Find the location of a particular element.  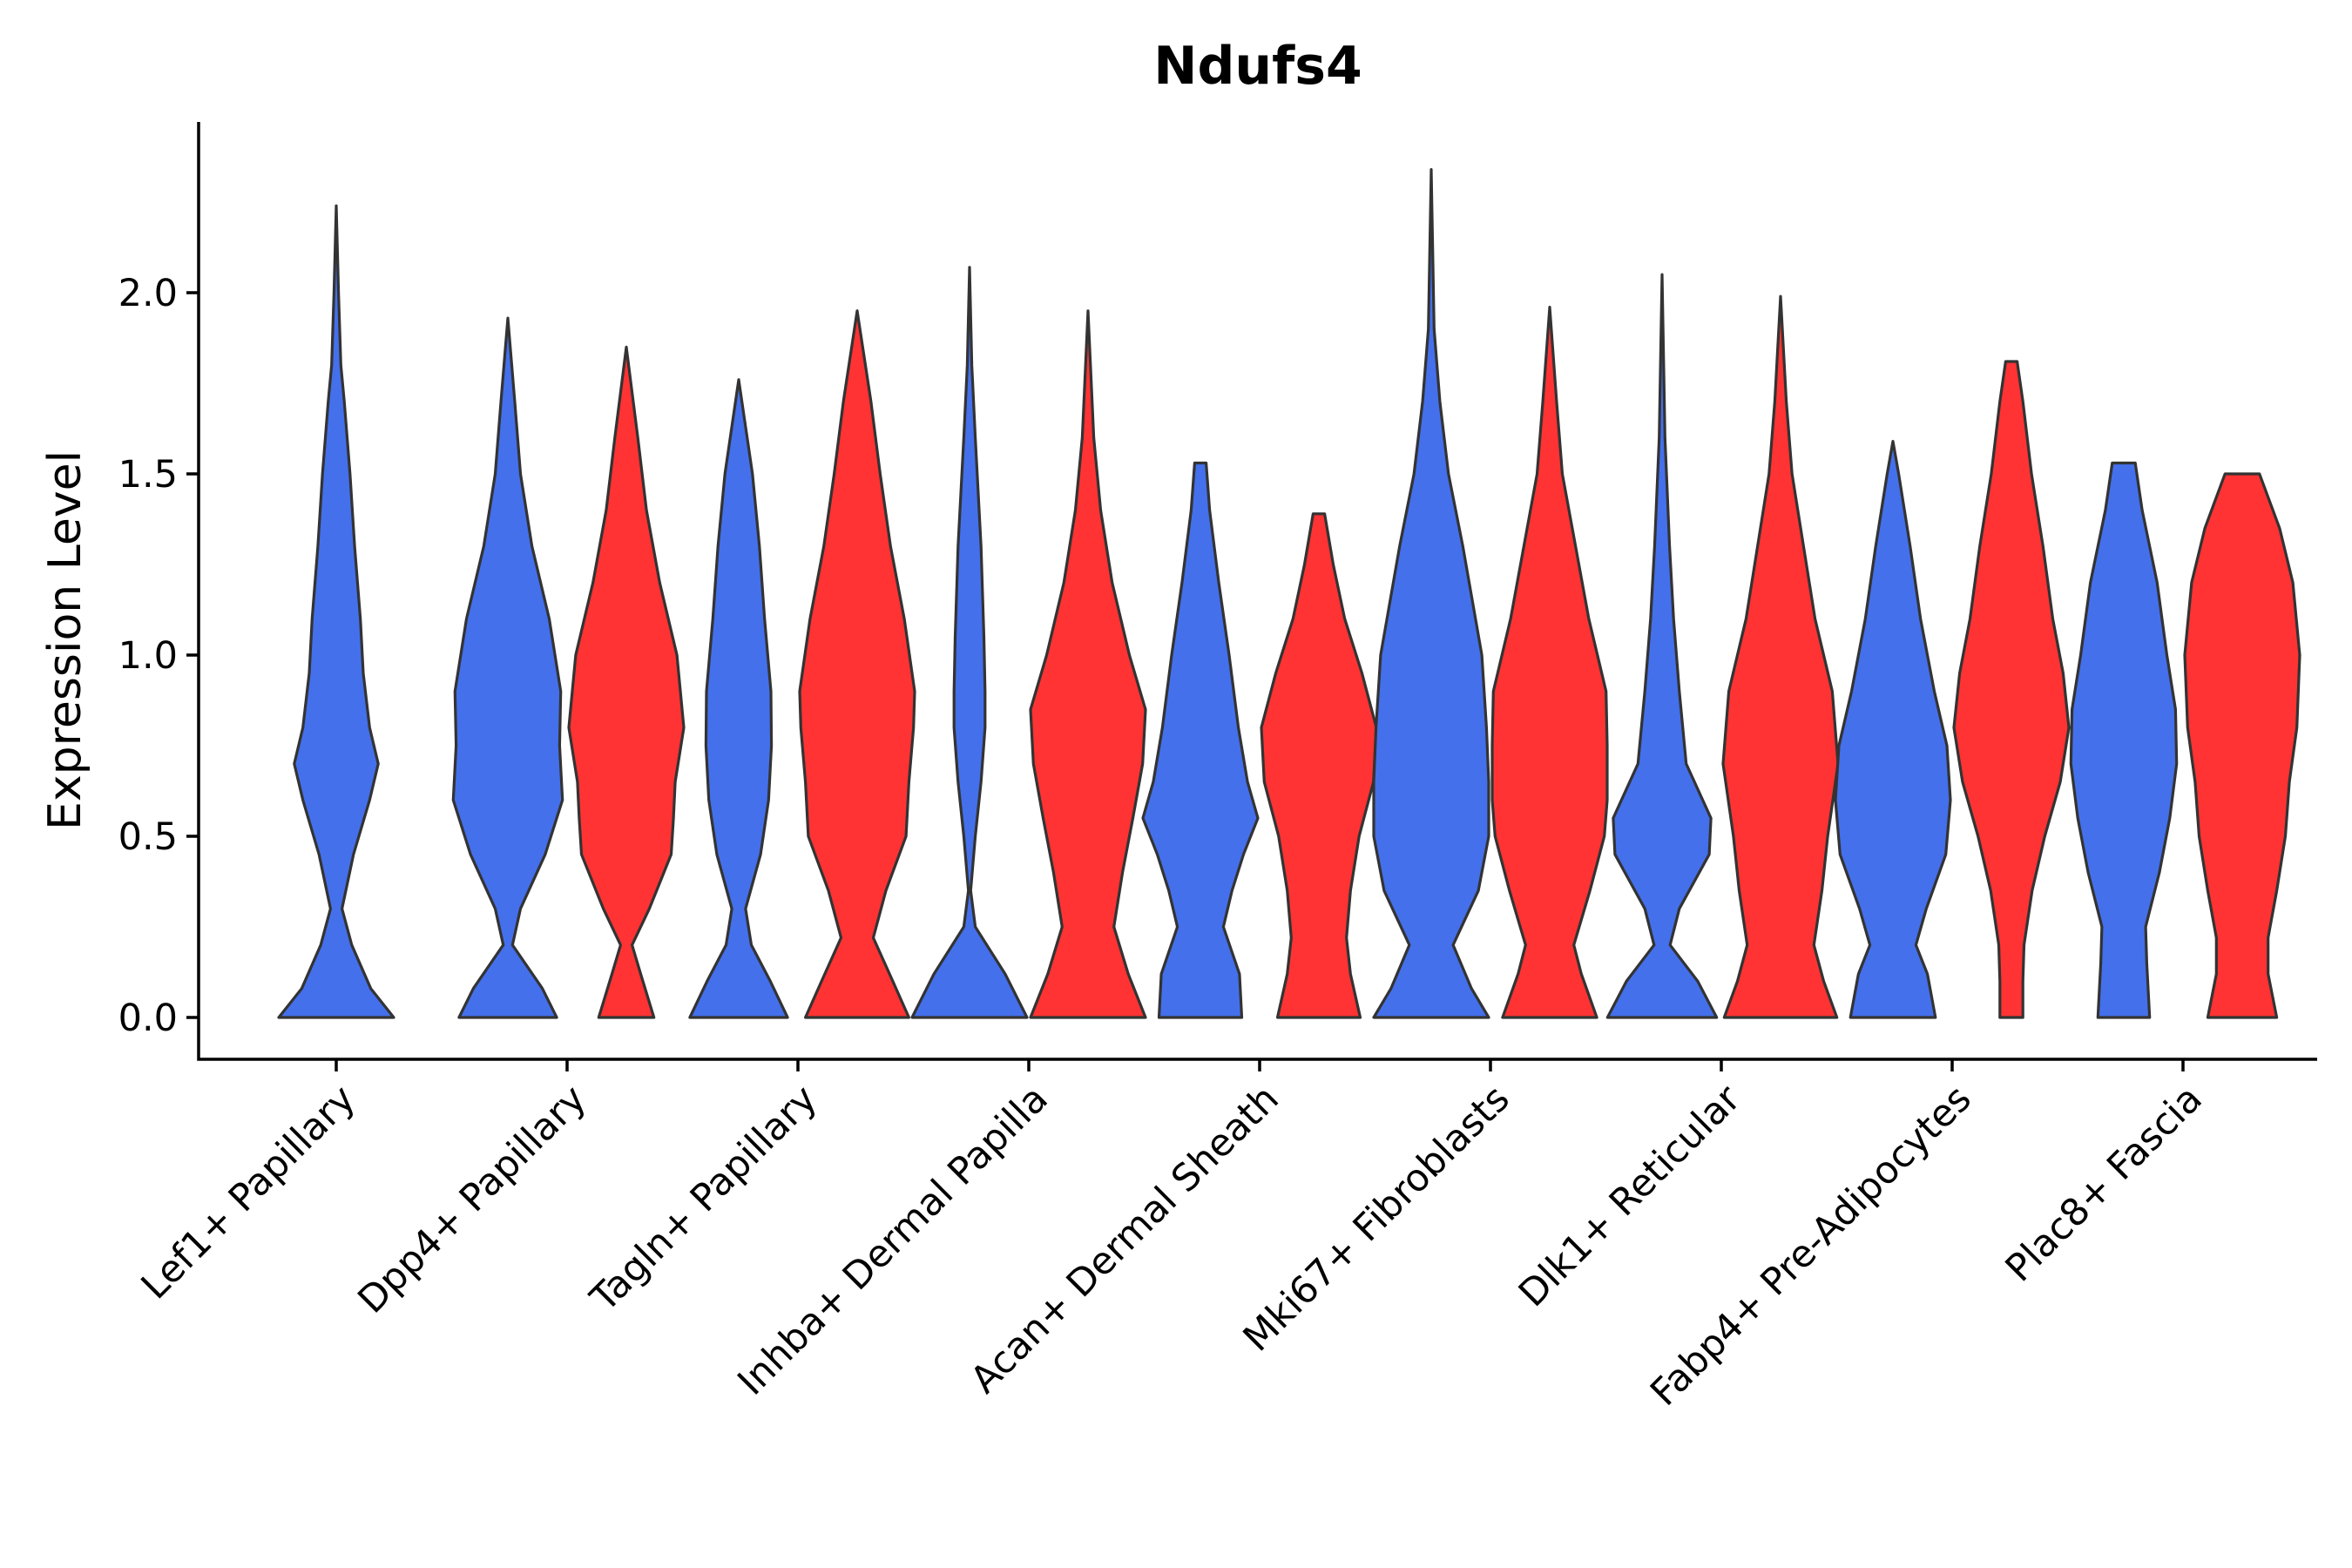

x-tick-label: Mki67+ Fibroblasts is located at coordinates (1376, 1218).